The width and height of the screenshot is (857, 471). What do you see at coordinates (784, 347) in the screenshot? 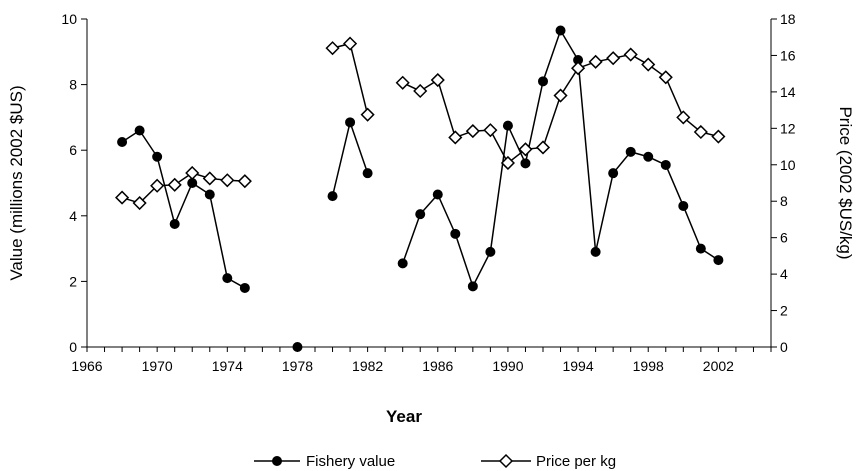
I see `y2-tick-label: 0` at bounding box center [784, 347].